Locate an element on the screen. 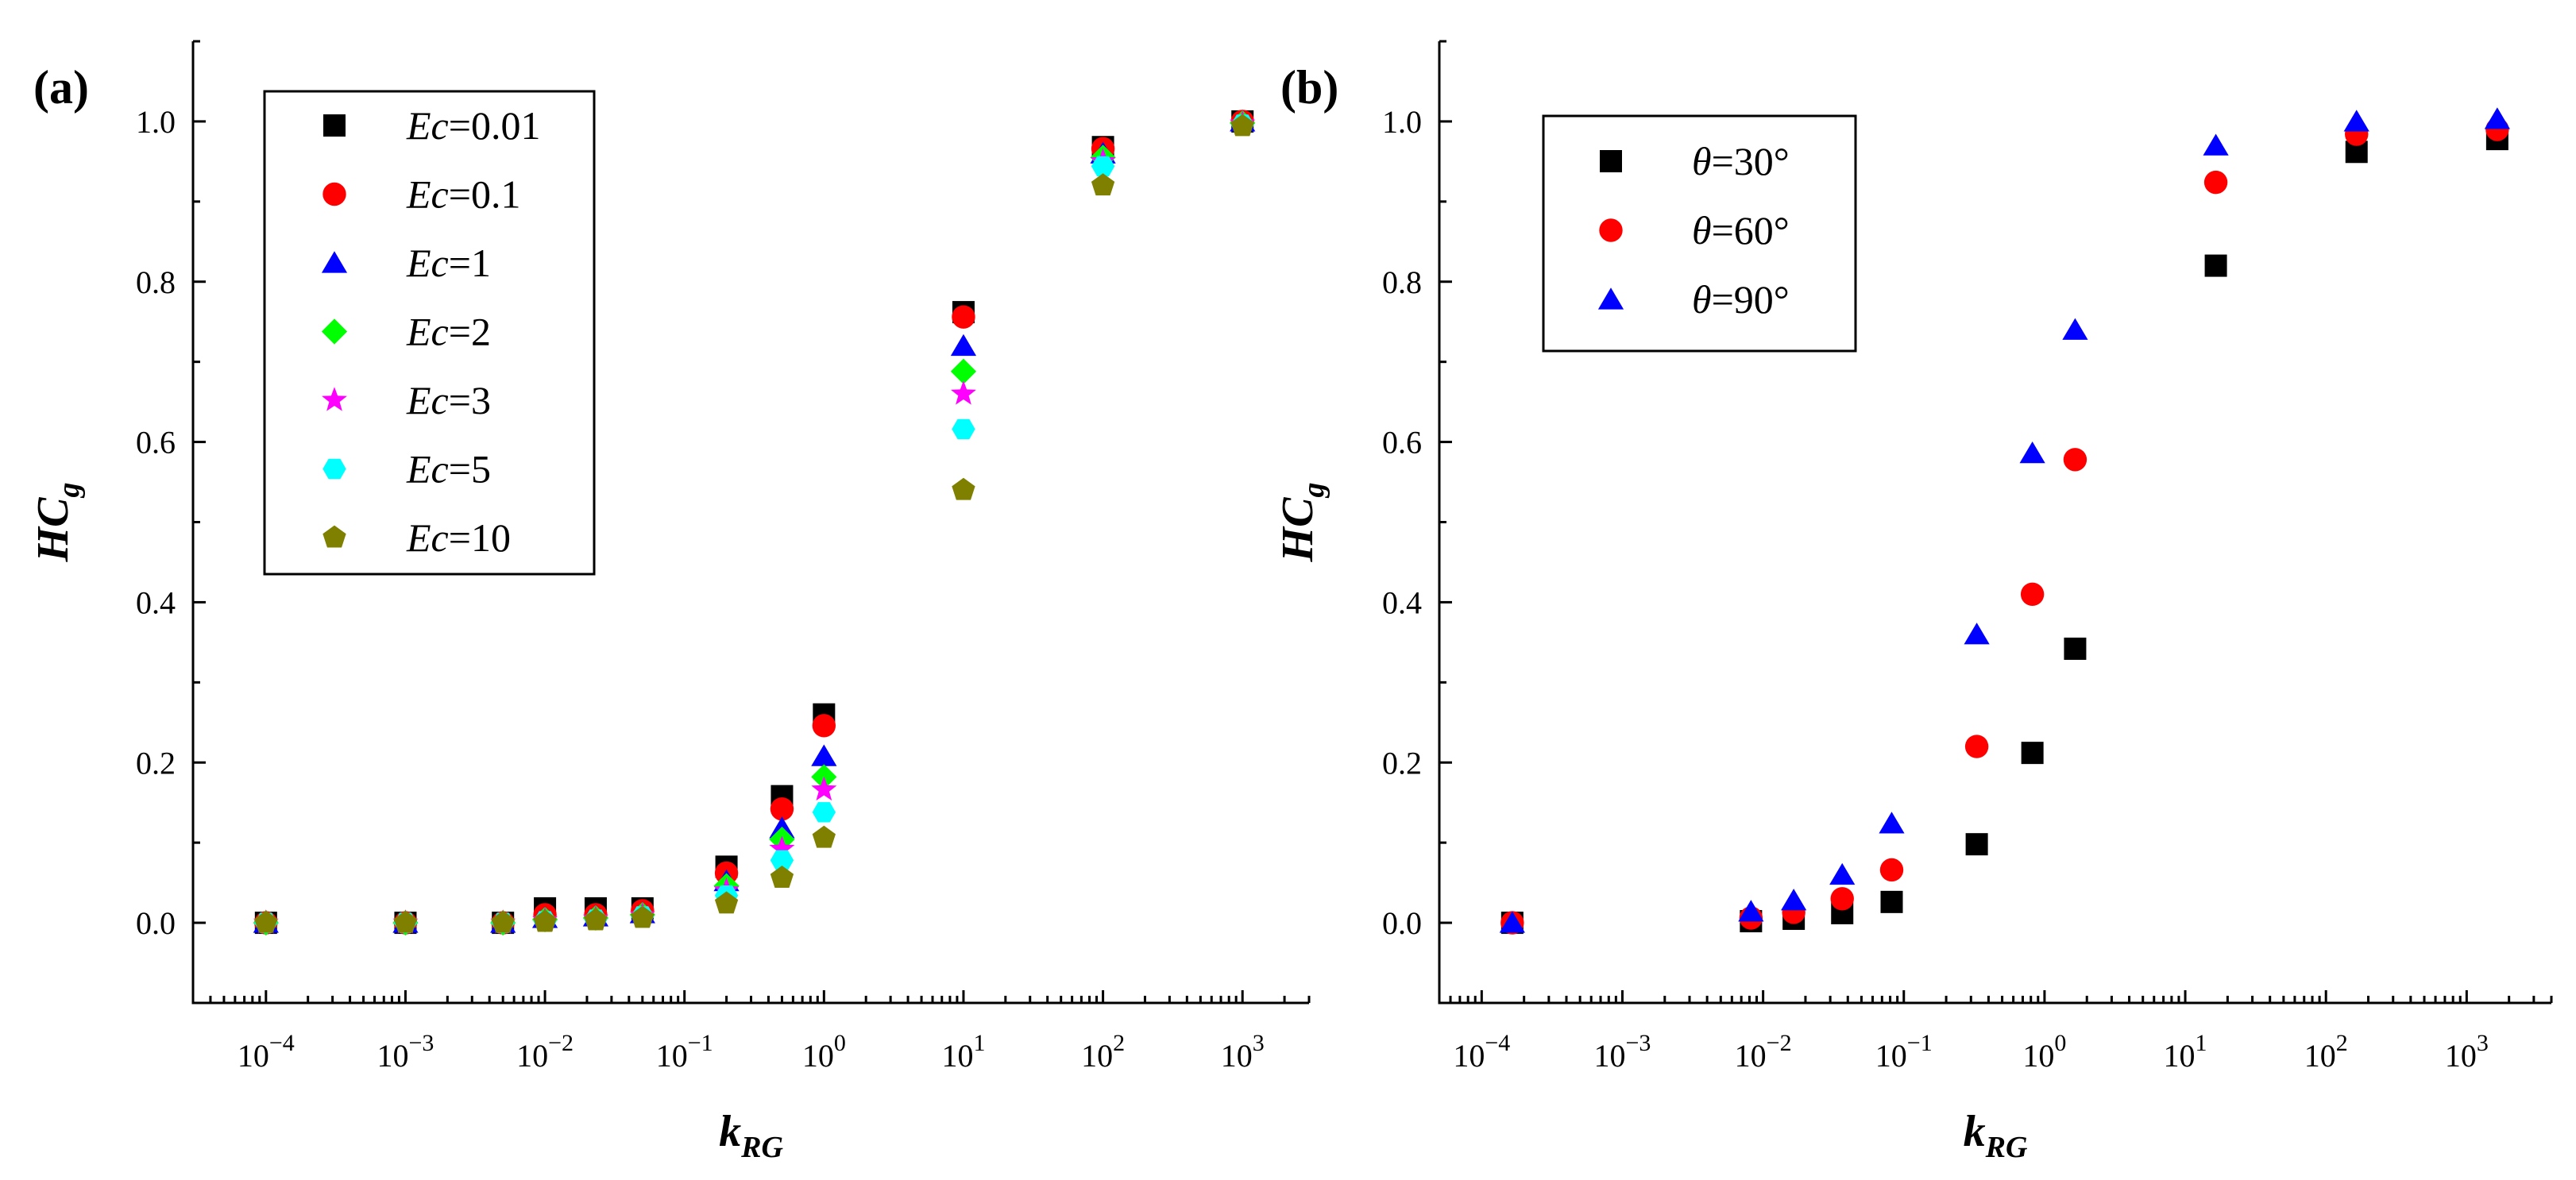 This screenshot has height=1180, width=2576. legend-label: Ec=0.01 is located at coordinates (473, 125).